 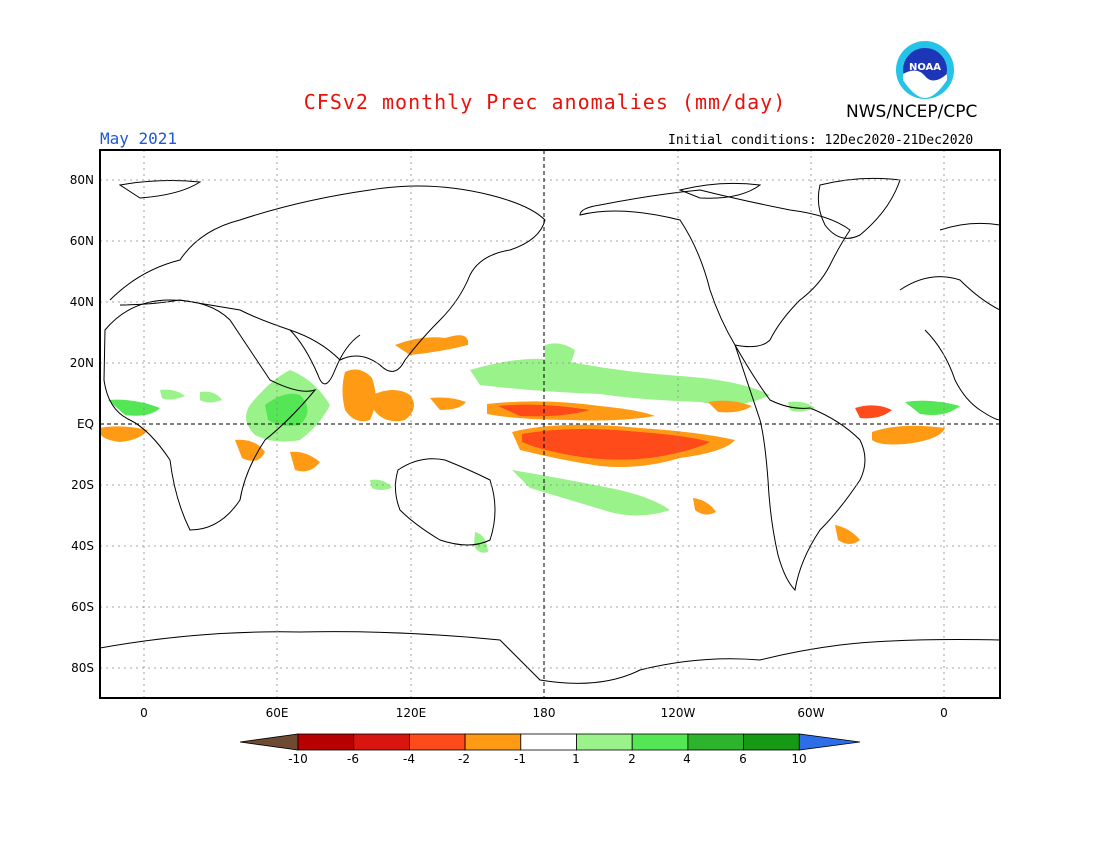 I want to click on colorbar-label: -1, so click(x=520, y=759).